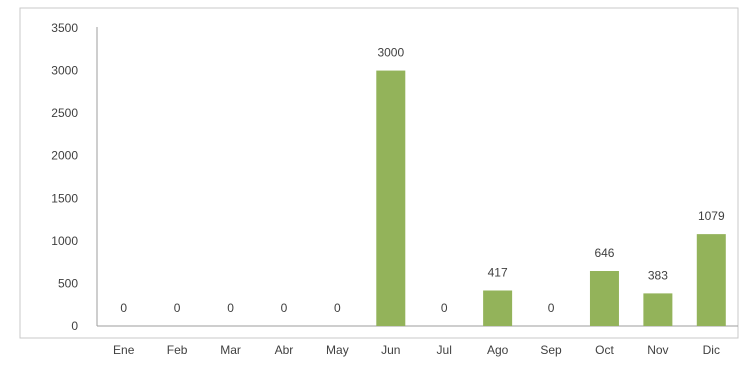 The height and width of the screenshot is (365, 744). What do you see at coordinates (390, 53) in the screenshot?
I see `data-label-jun: 3000` at bounding box center [390, 53].